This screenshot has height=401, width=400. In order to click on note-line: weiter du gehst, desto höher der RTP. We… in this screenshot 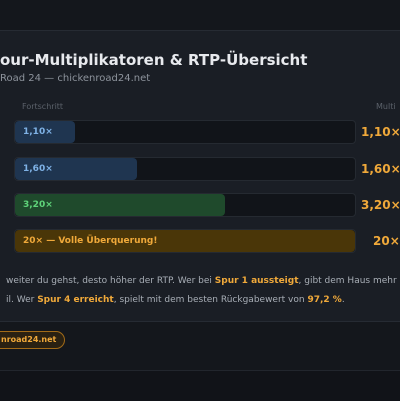, I will do `click(201, 281)`.